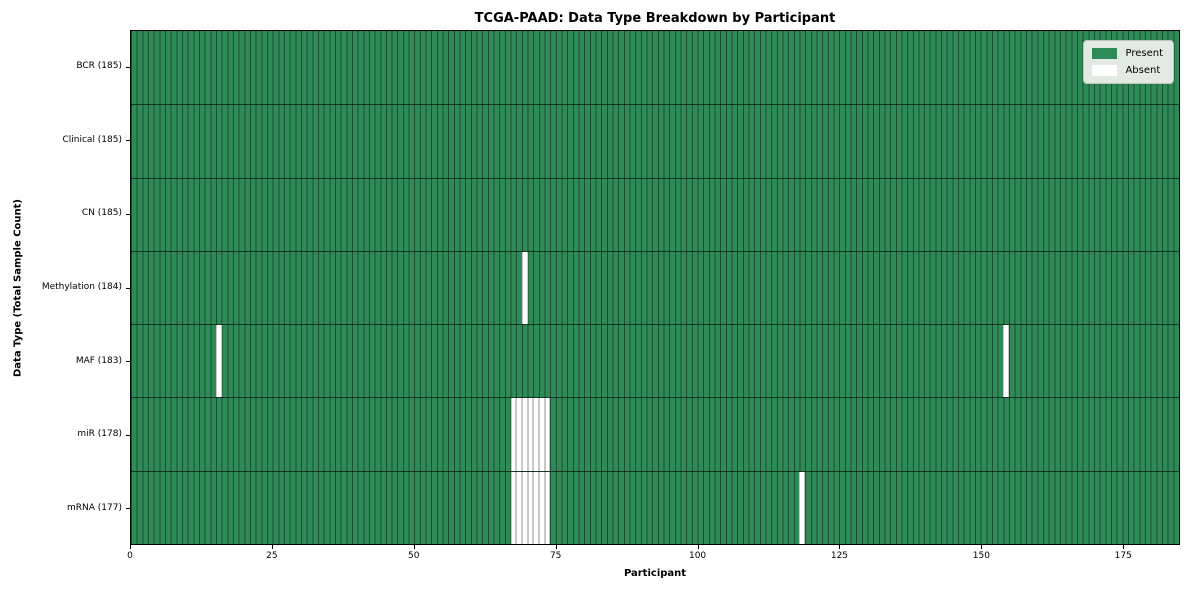 The height and width of the screenshot is (600, 1200). Describe the element at coordinates (1105, 53) in the screenshot. I see `legend-present-swatch` at that location.